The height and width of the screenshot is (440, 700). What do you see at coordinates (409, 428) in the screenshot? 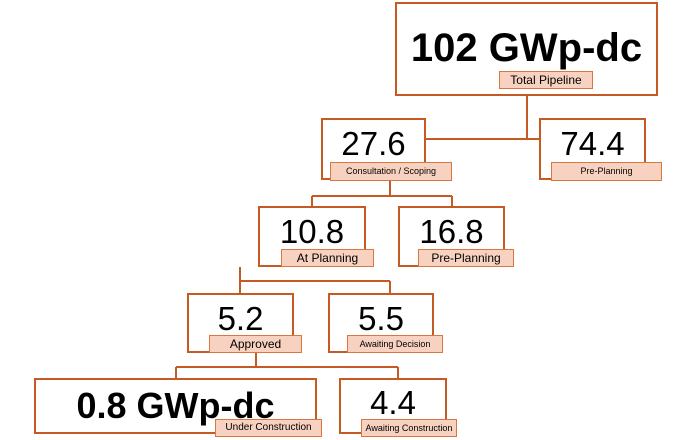
I see `node-label: Awaiting Construction` at bounding box center [409, 428].